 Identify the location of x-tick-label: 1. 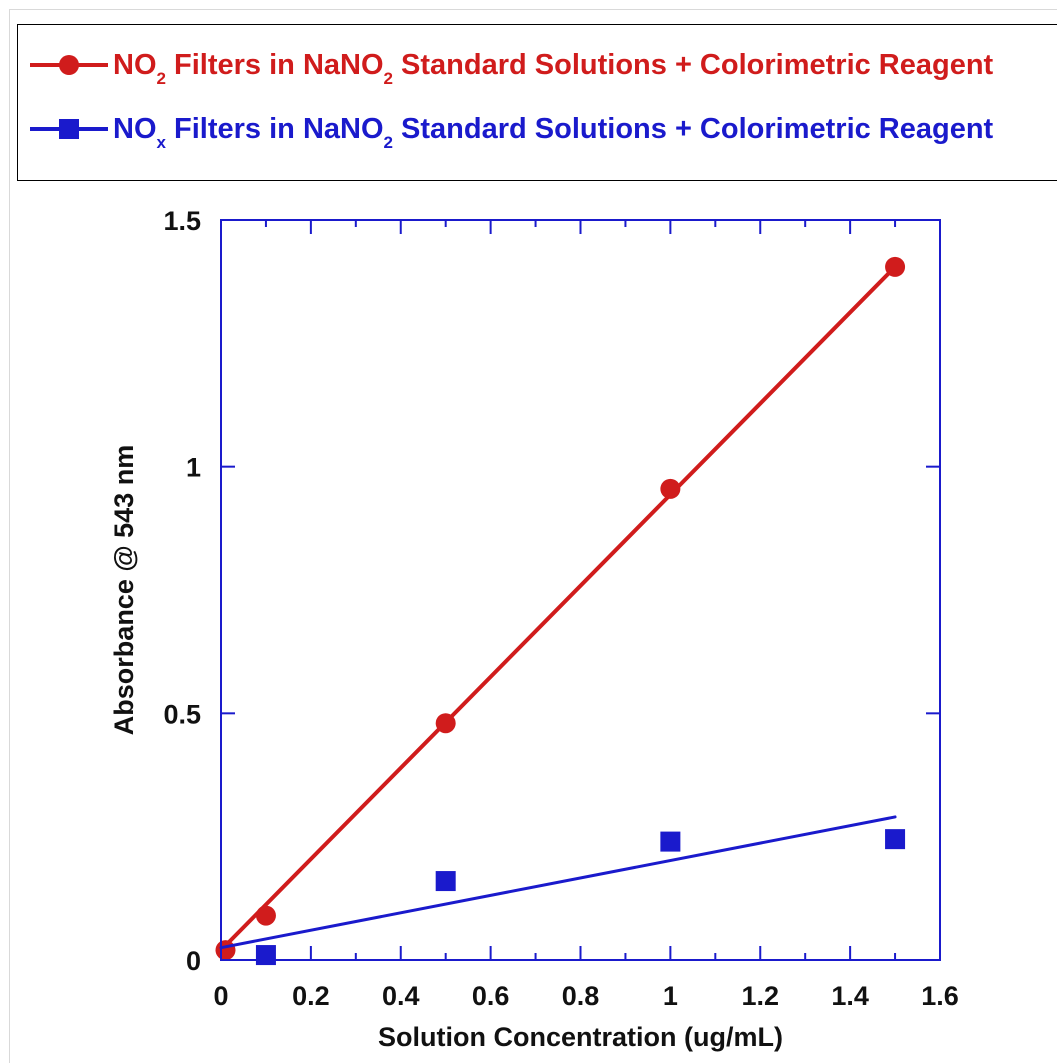
(670, 996).